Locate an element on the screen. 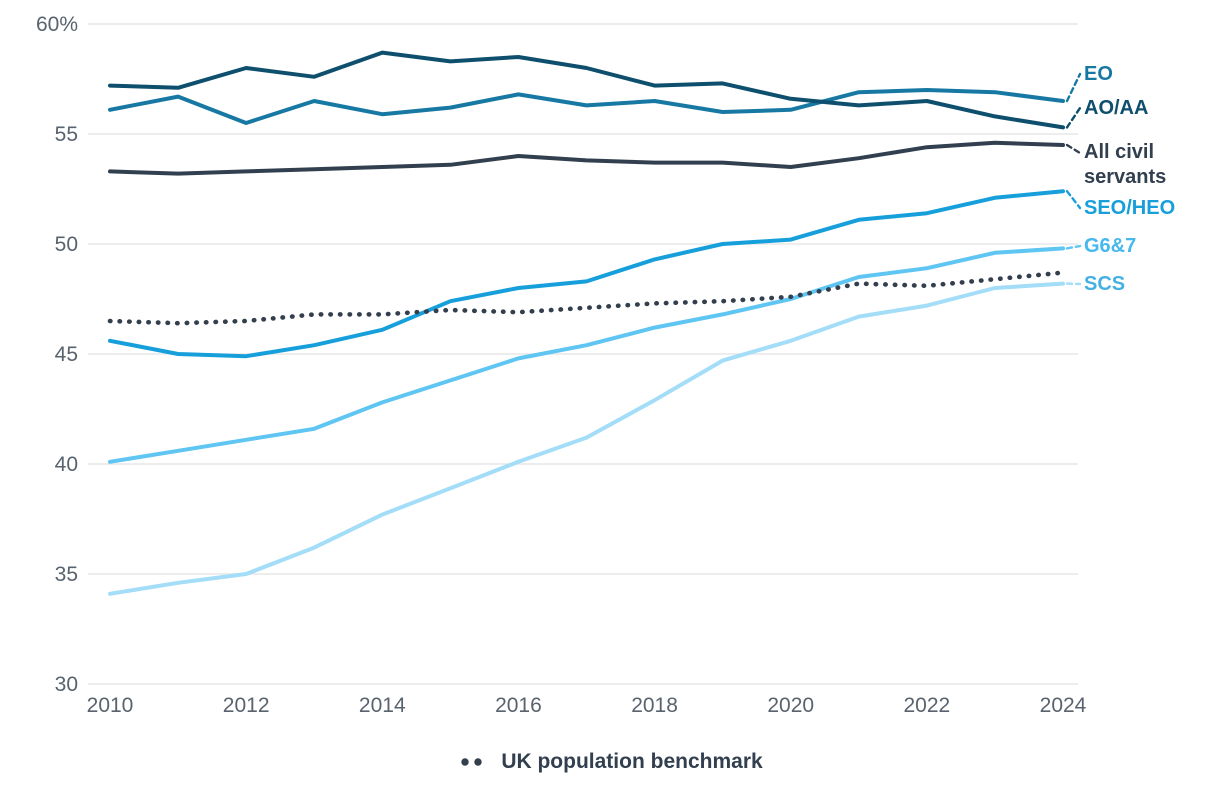 The width and height of the screenshot is (1220, 800). x-axis-tick-label: 2020 is located at coordinates (790, 705).